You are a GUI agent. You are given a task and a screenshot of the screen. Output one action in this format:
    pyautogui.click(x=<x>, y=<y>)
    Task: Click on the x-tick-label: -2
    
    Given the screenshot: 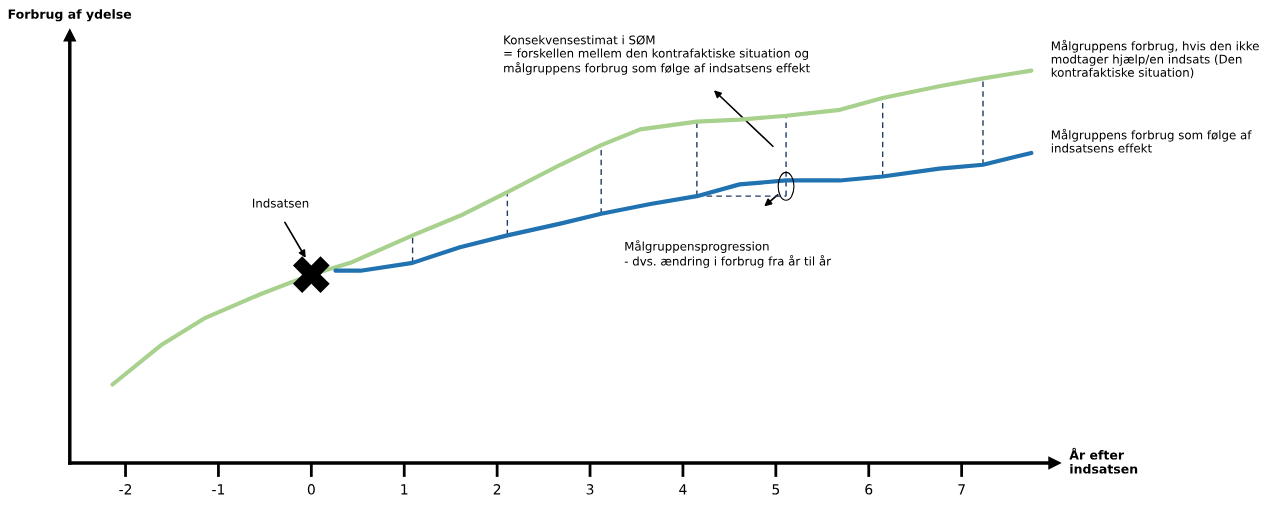 What is the action you would take?
    pyautogui.click(x=125, y=489)
    